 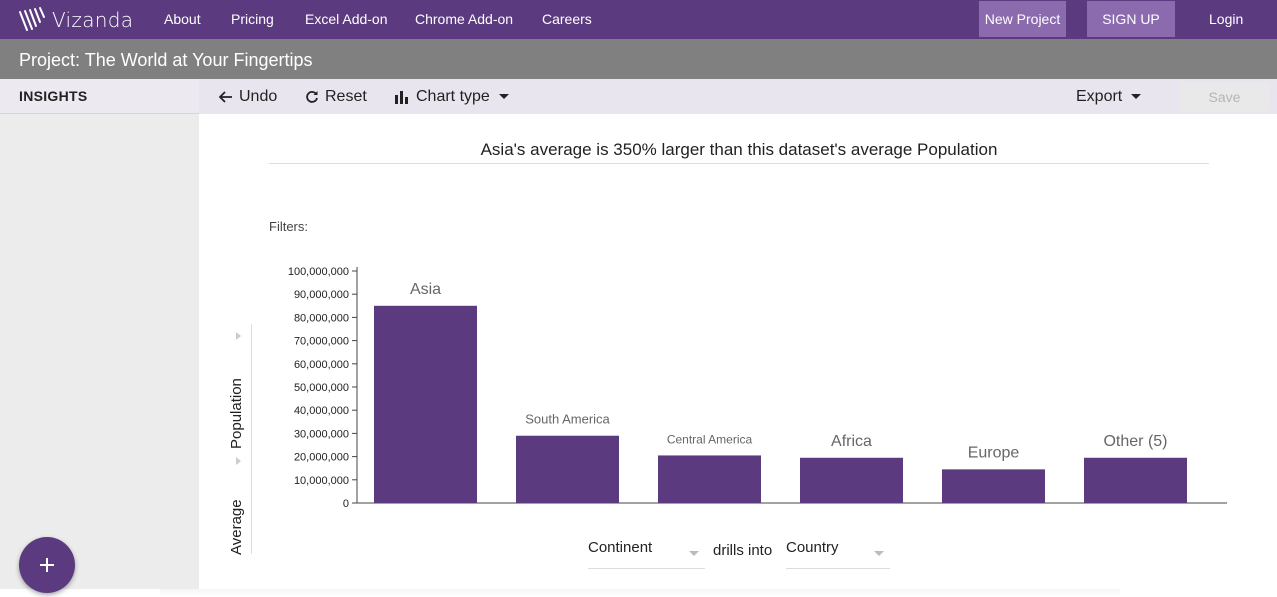 I want to click on y-tick-label: 100,000,000, so click(x=318, y=272).